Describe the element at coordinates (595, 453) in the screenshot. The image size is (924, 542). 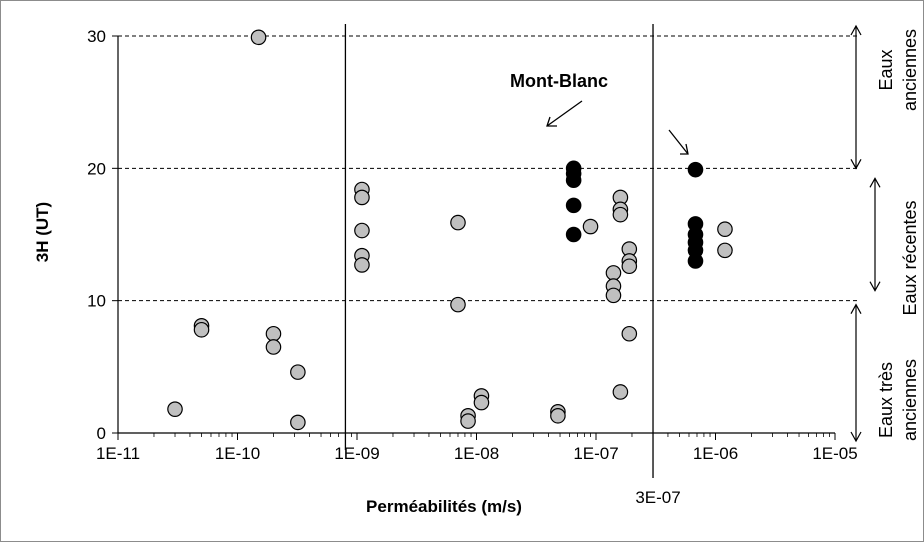
I see `x-tick-label-1E-07: 1E-07` at that location.